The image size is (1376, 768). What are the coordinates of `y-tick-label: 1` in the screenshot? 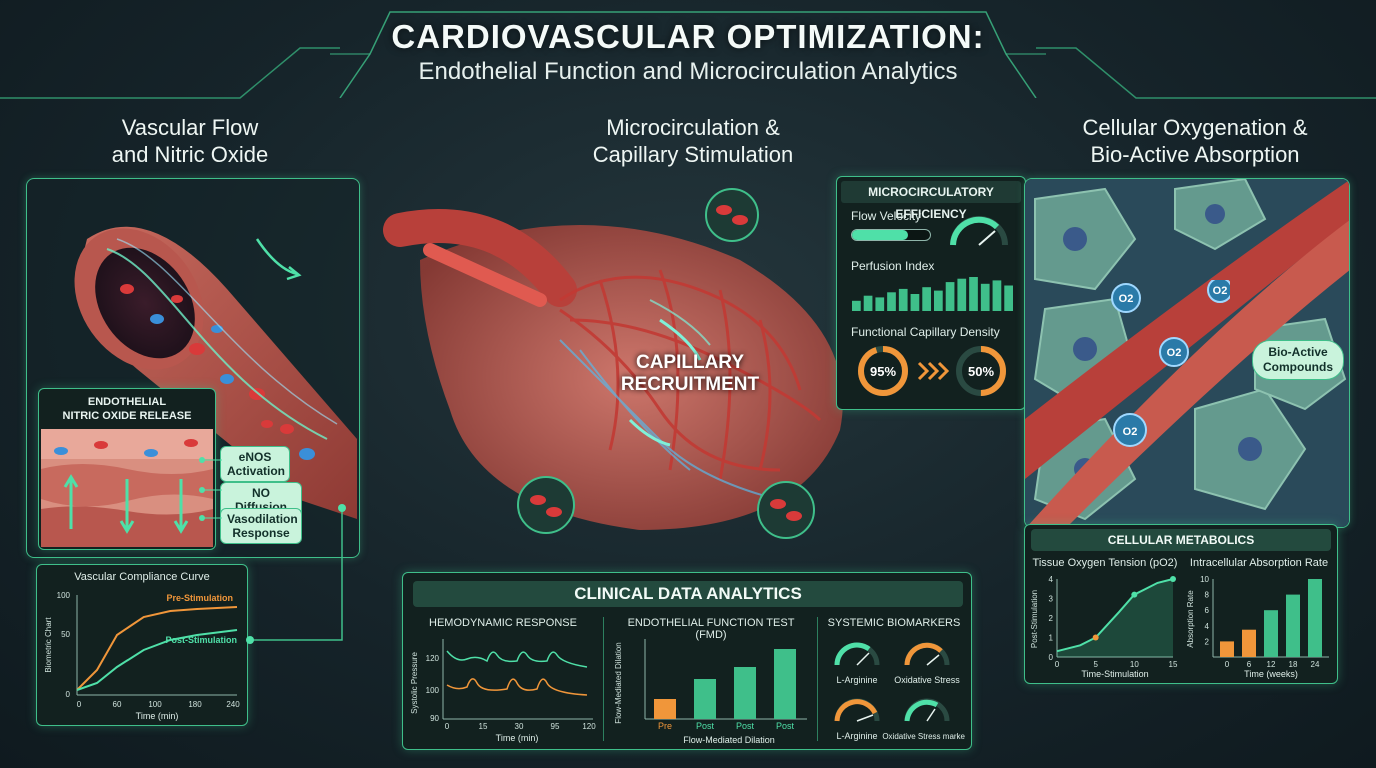 It's located at (1051, 638).